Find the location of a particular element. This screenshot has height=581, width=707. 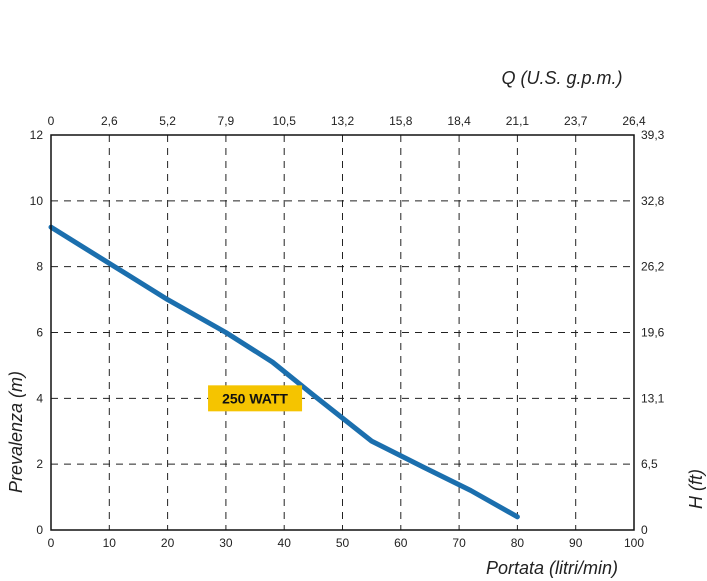

y-tick-label: 10 is located at coordinates (37, 201).